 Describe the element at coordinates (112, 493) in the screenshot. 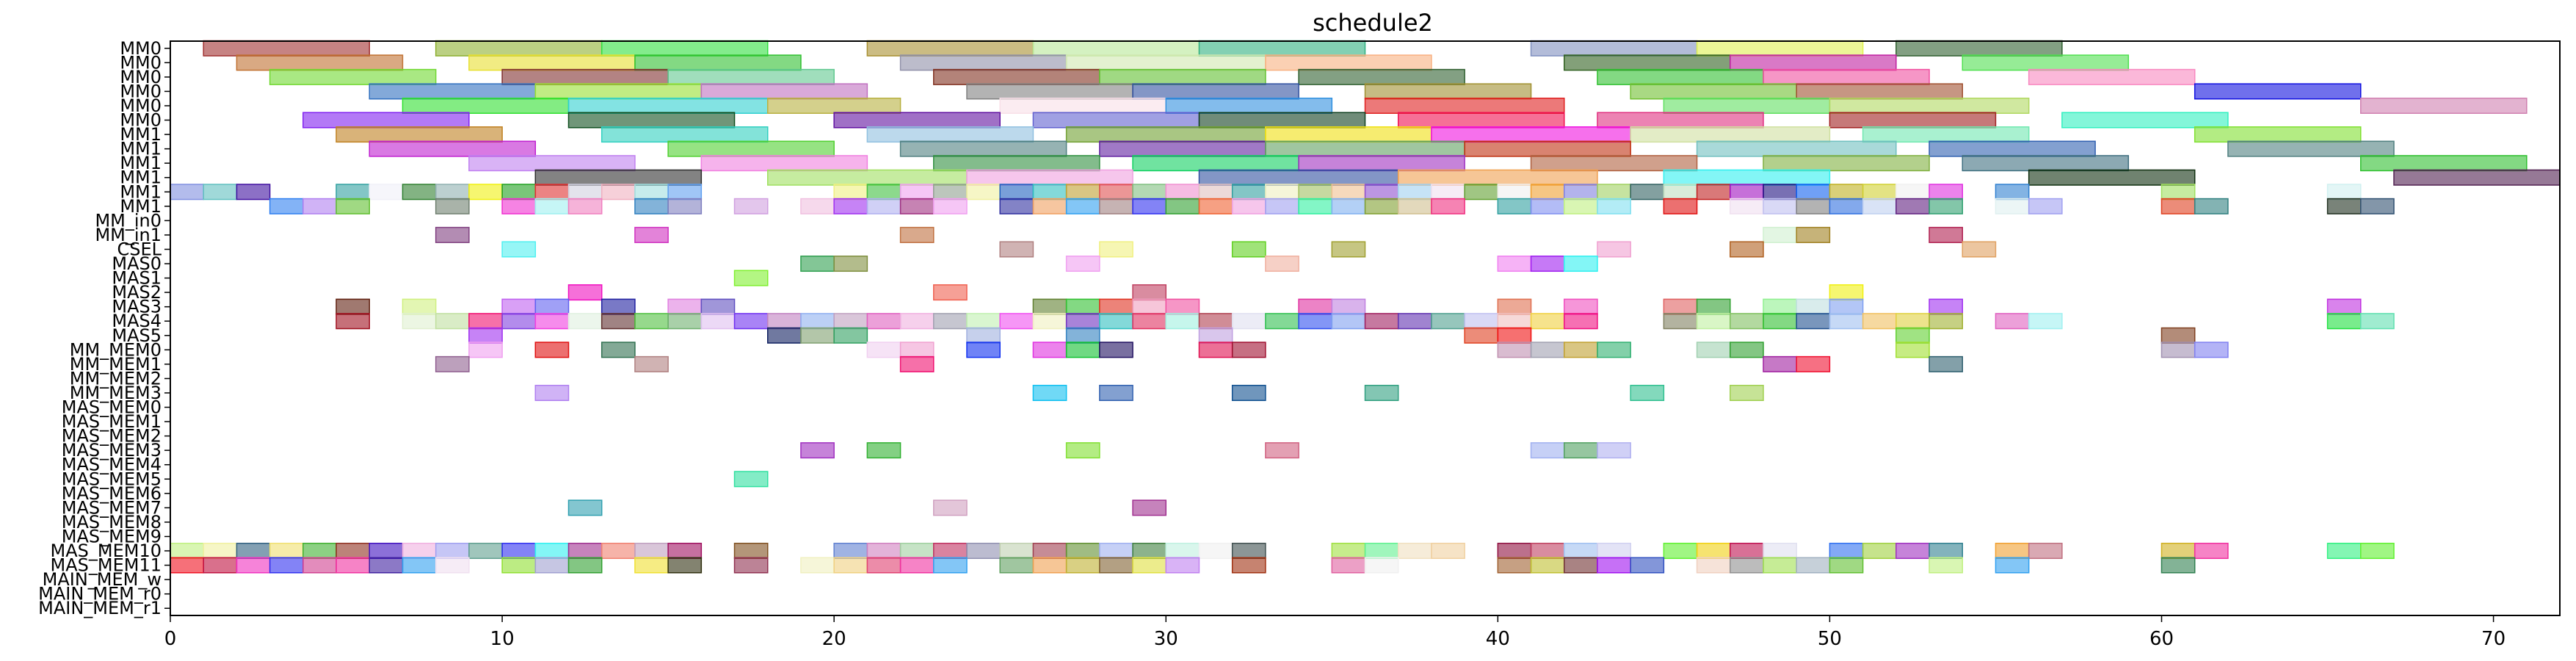

I see `y-tick-label: MAS_MEM6` at that location.